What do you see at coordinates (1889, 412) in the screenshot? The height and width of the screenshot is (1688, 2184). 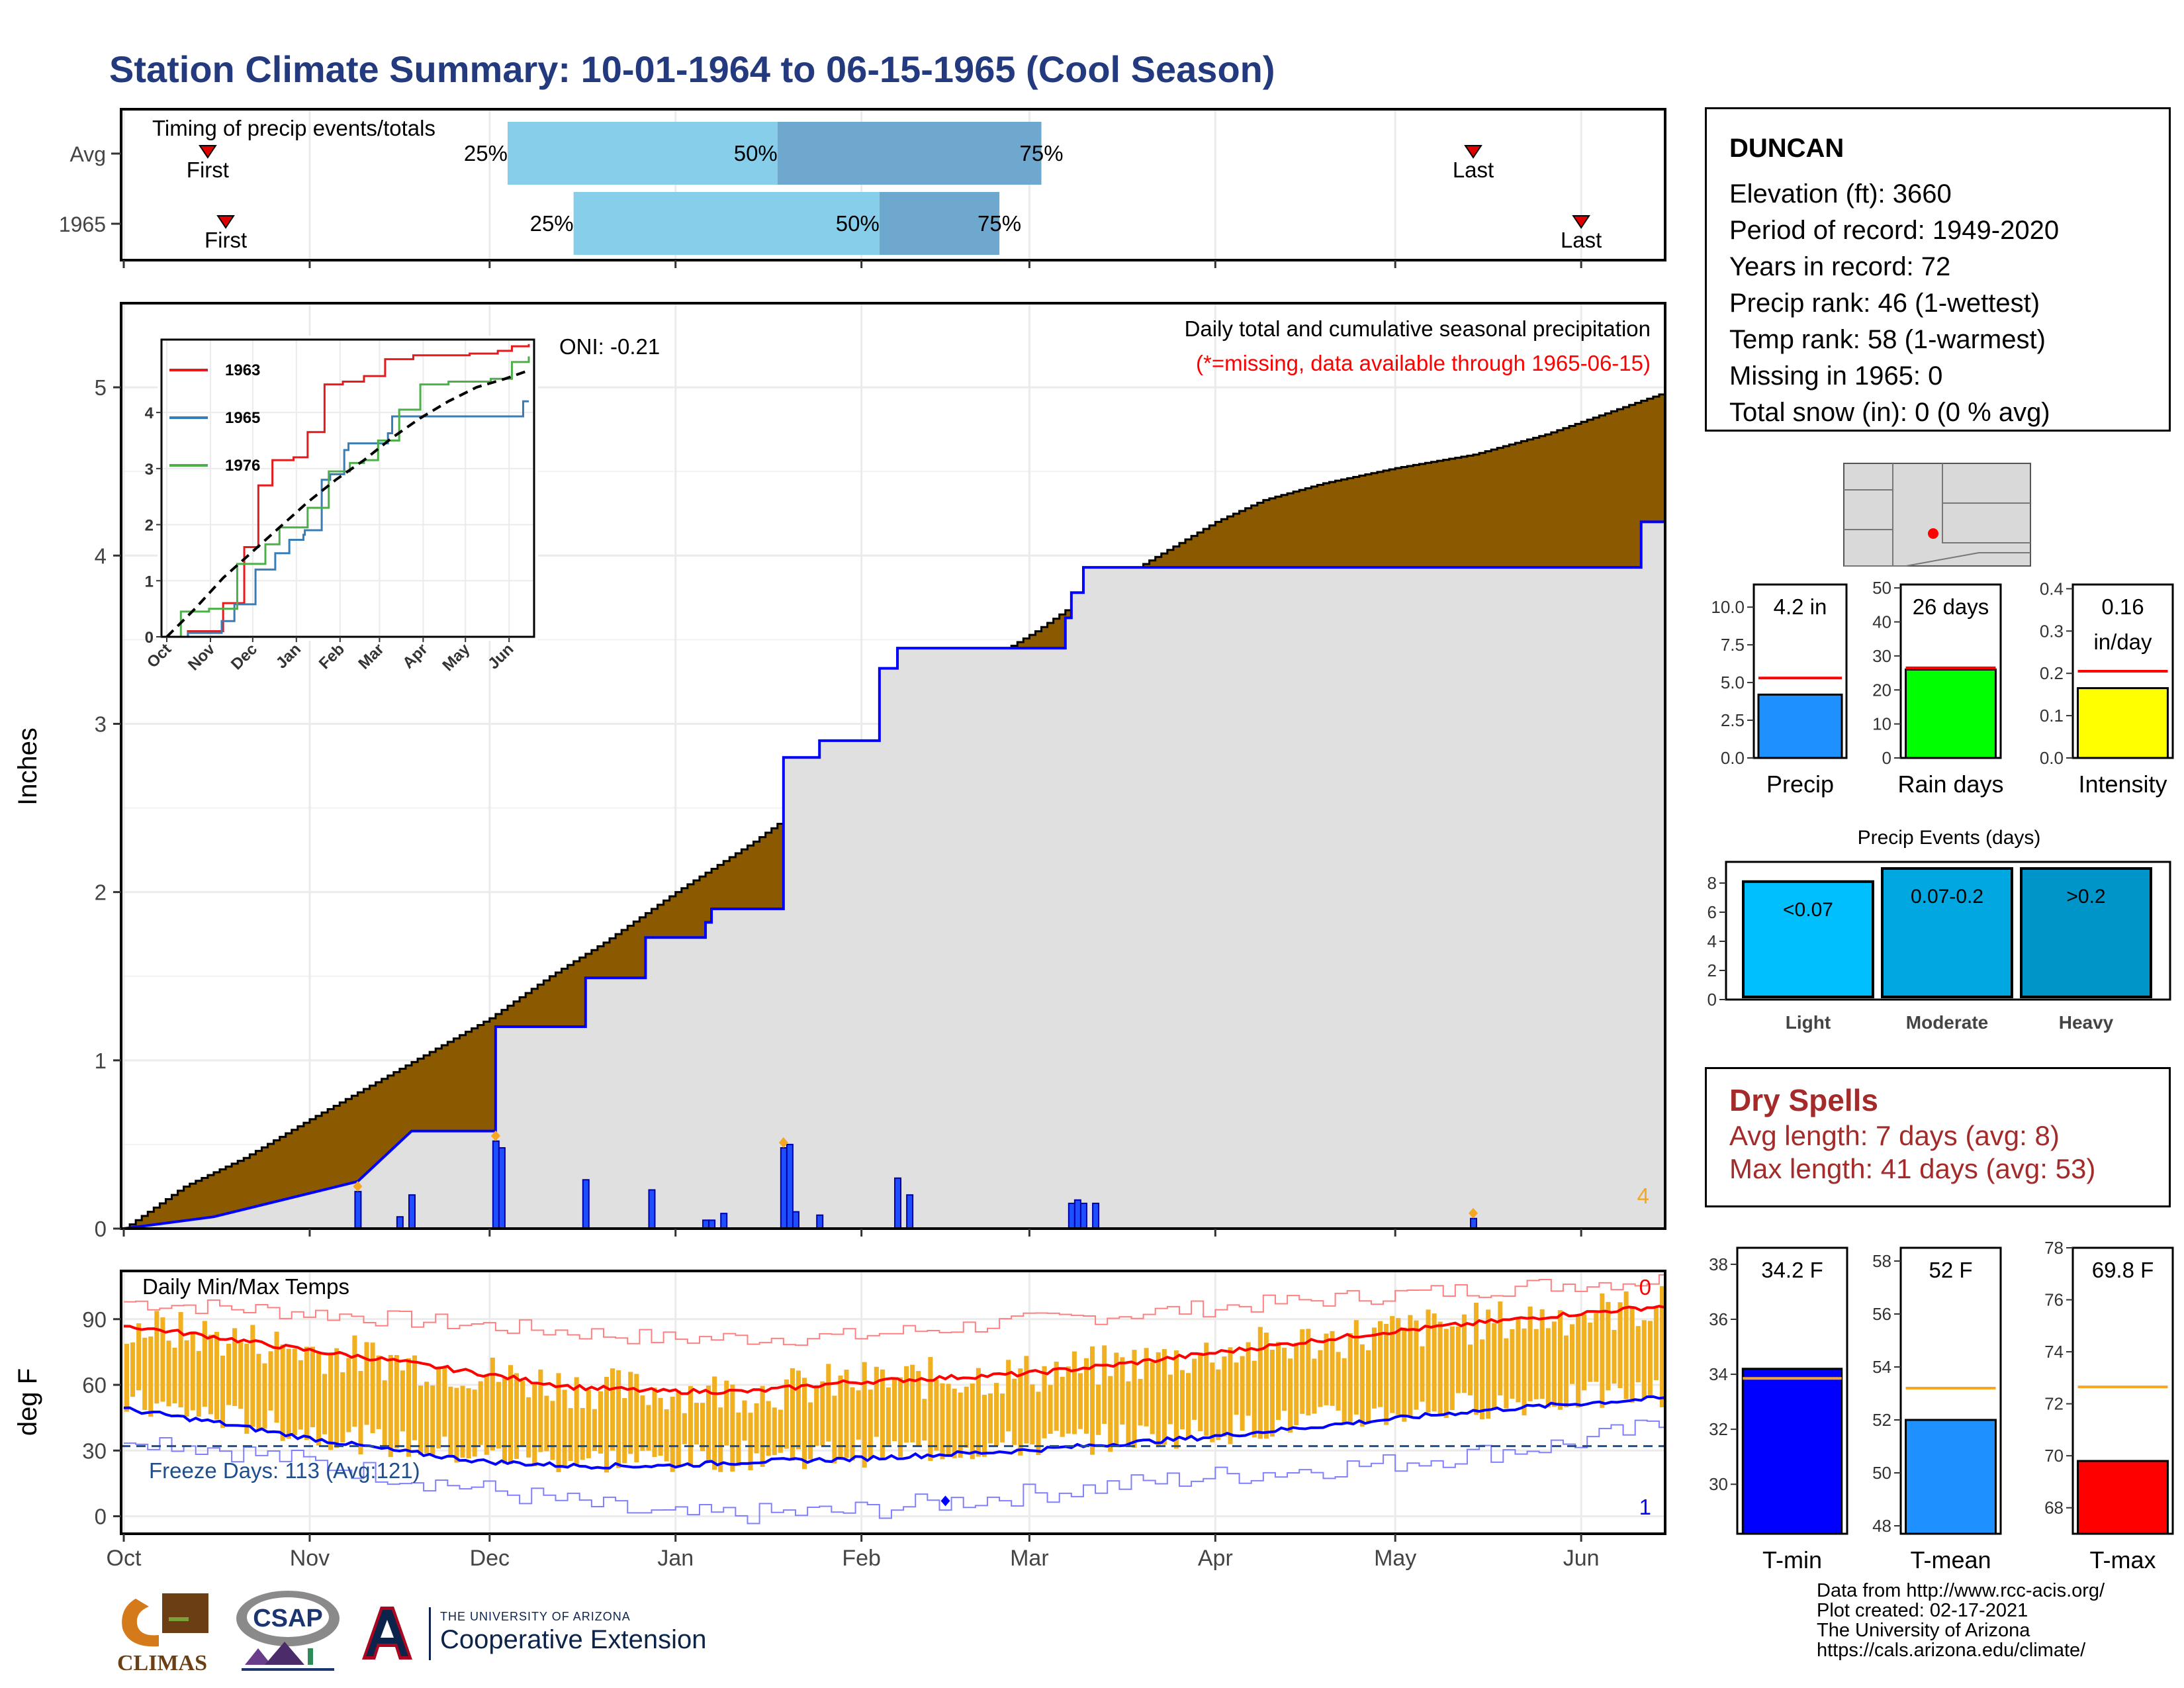 I see `station-snow: Total snow (in): 0 (0 % avg)` at bounding box center [1889, 412].